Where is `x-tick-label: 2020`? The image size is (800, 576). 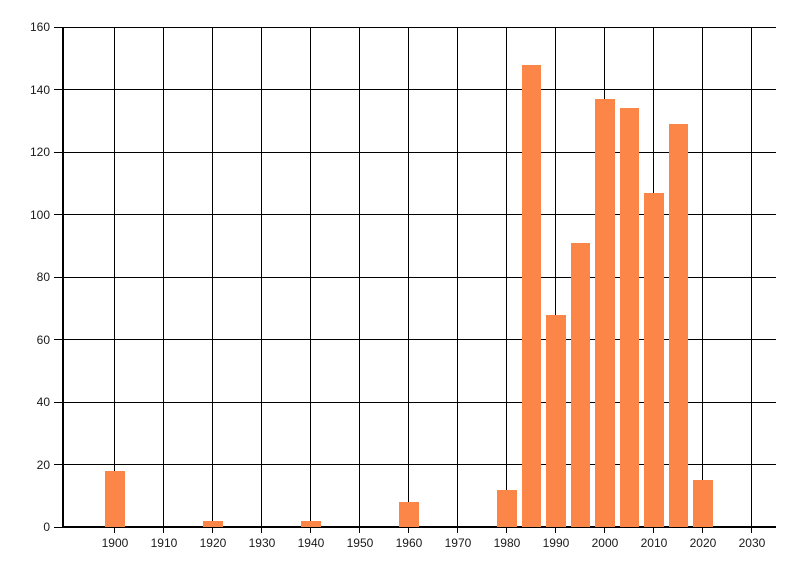 x-tick-label: 2020 is located at coordinates (703, 543).